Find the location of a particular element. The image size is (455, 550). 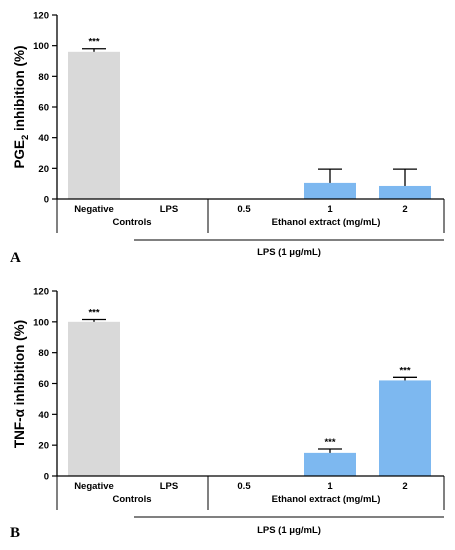

panel-a-y-tick-label: 80 is located at coordinates (43, 77).